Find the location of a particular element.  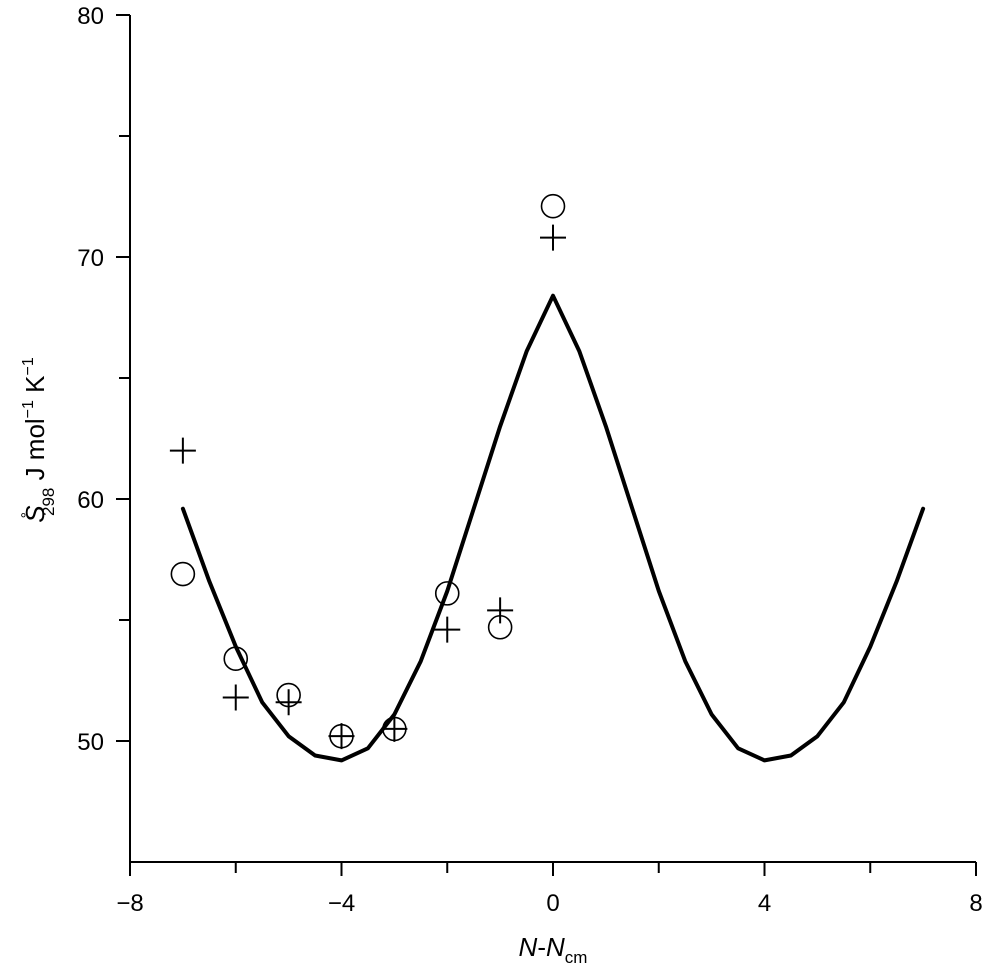

y-title-k: K is located at coordinates (35, 387).